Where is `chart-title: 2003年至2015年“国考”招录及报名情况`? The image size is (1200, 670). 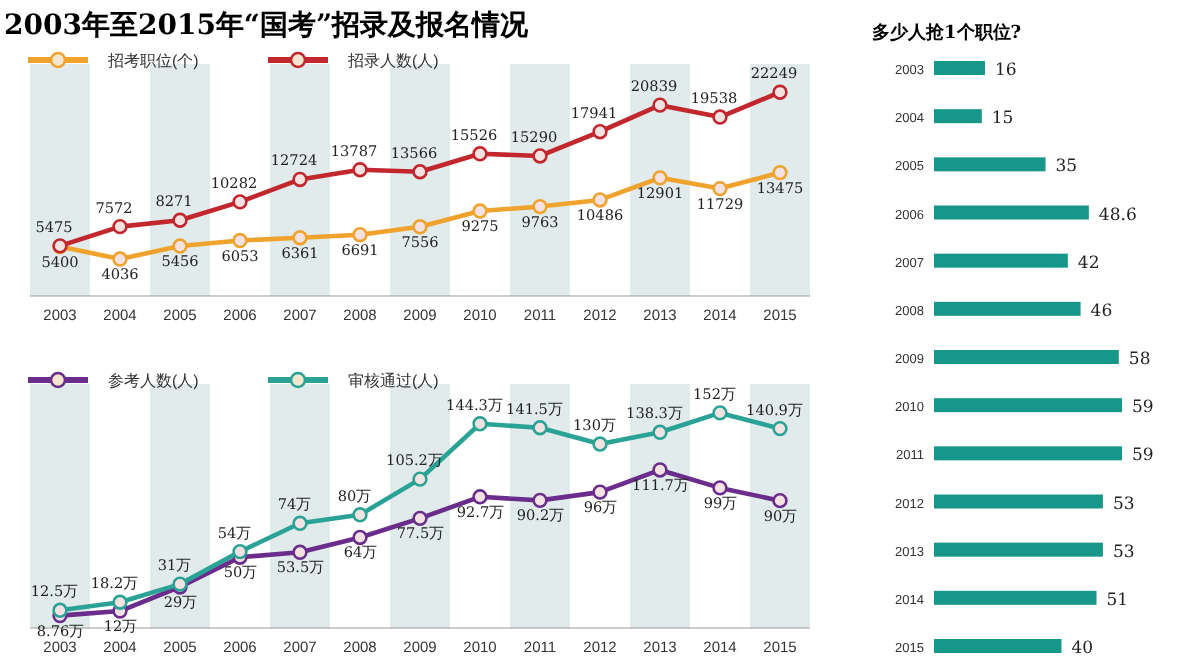 chart-title: 2003年至2015年“国考”招录及报名情况 is located at coordinates (267, 26).